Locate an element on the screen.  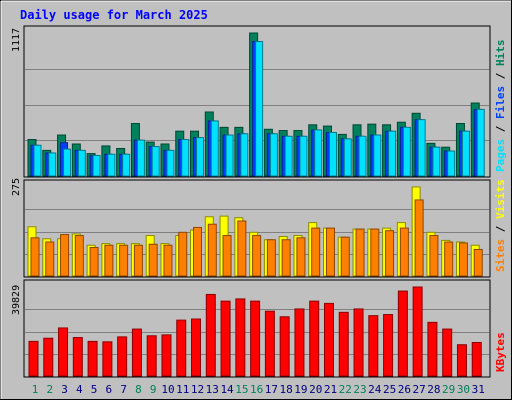
visits-panel-legend: Sites / Visits is located at coordinates (500, 225).